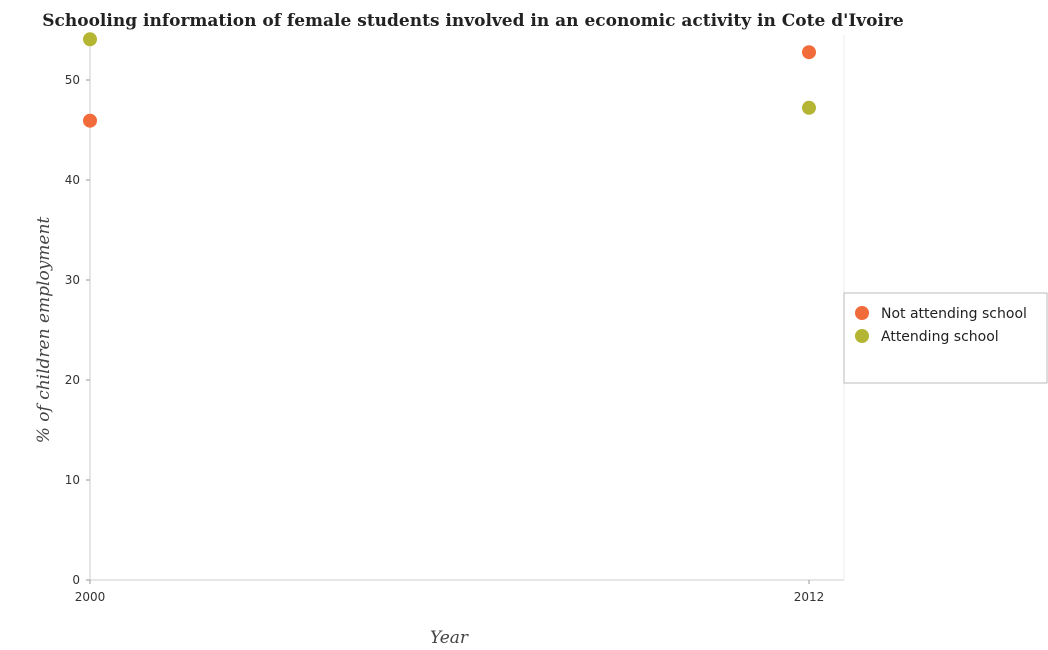 The height and width of the screenshot is (650, 1048). I want to click on data-points, so click(449, 80).